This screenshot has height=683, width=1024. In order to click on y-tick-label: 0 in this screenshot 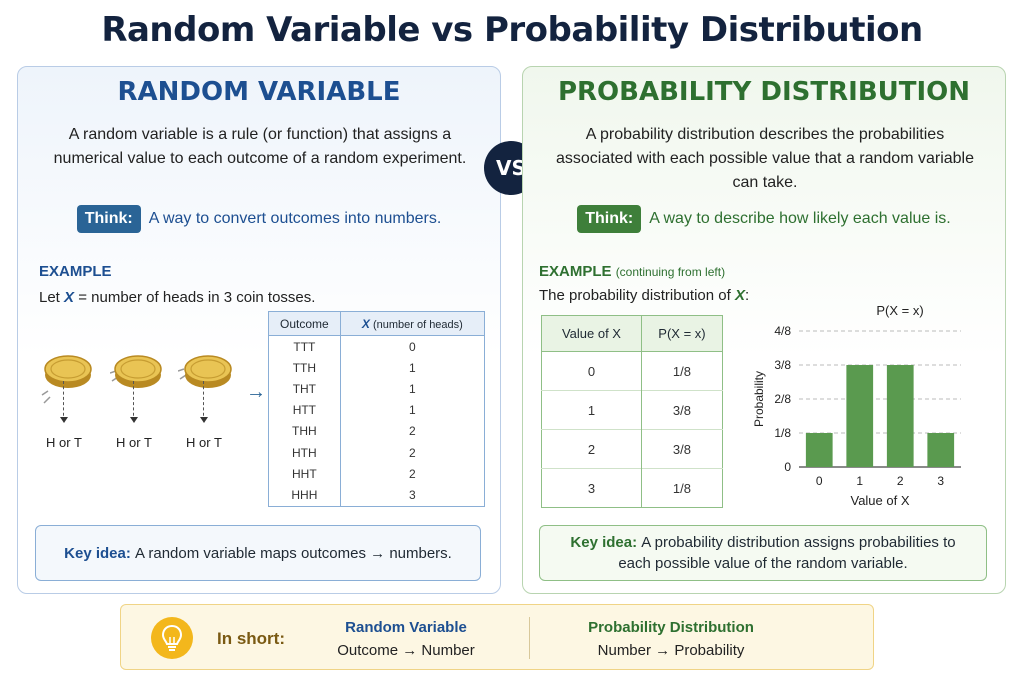, I will do `click(787, 467)`.